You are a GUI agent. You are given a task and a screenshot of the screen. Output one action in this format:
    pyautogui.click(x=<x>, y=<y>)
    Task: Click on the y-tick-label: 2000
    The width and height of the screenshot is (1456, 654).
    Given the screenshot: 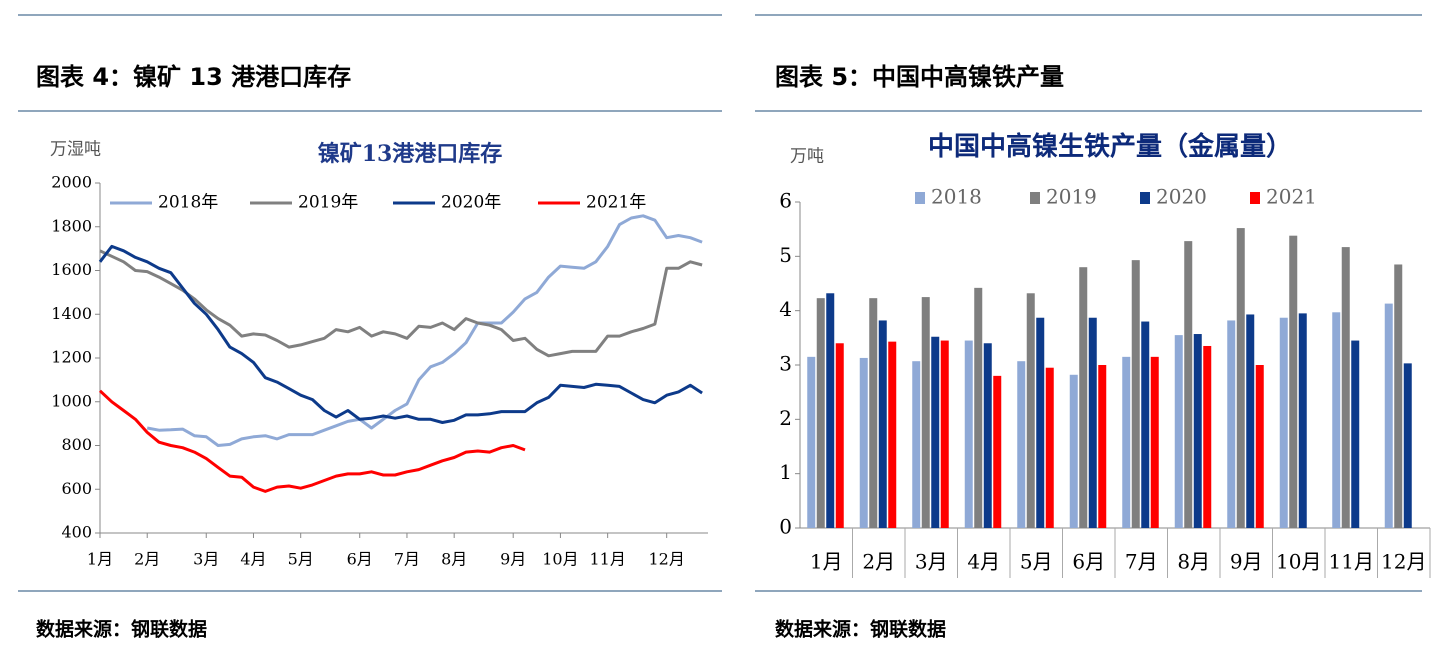 What is the action you would take?
    pyautogui.click(x=71, y=182)
    